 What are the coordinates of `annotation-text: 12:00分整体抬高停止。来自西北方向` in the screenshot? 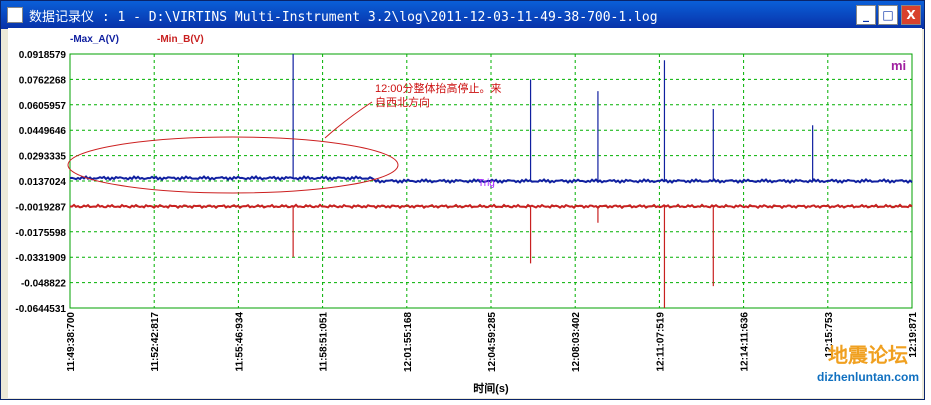 It's located at (438, 95).